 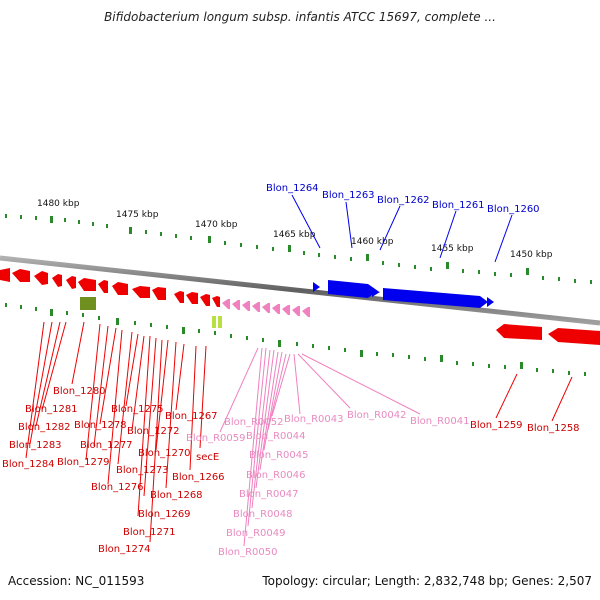 I want to click on rna-label: Blon_R0049, so click(x=256, y=533).